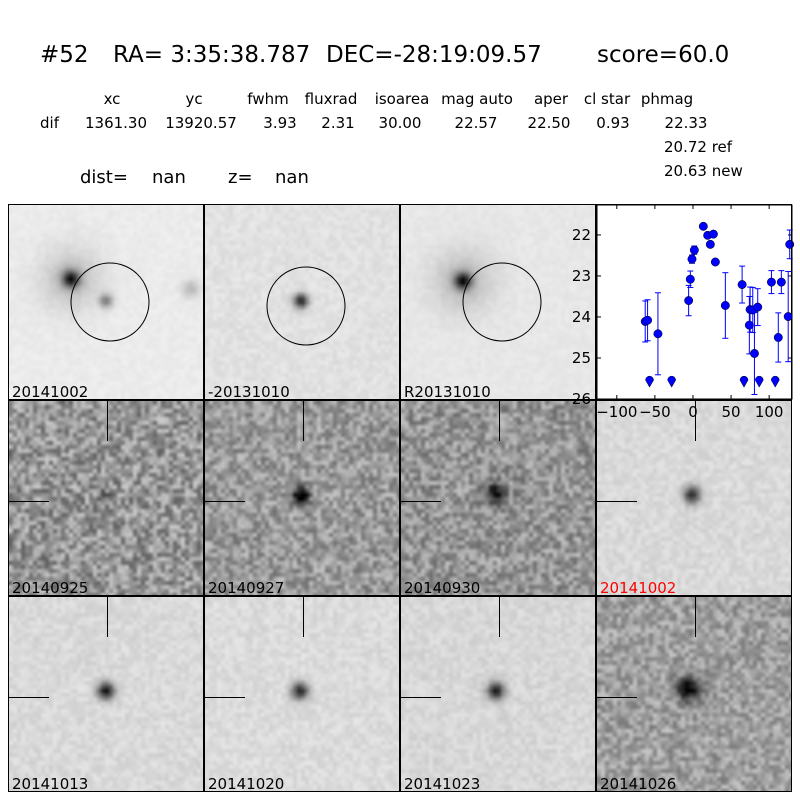 The image size is (800, 800). What do you see at coordinates (549, 123) in the screenshot?
I see `cell-value: 22.50` at bounding box center [549, 123].